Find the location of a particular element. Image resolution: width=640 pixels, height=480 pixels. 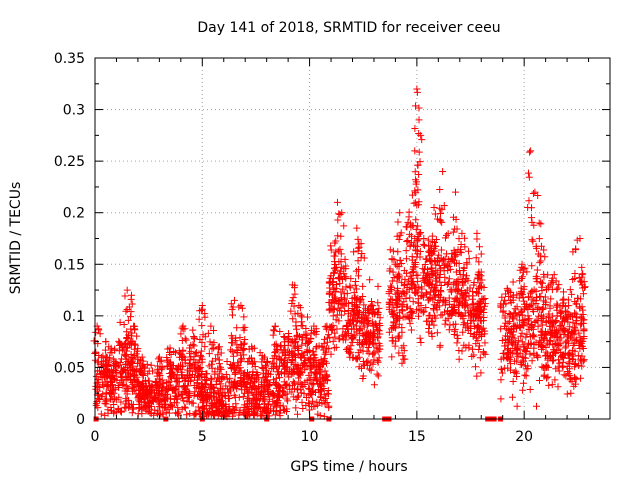

x-tick-label: 20 is located at coordinates (524, 437).